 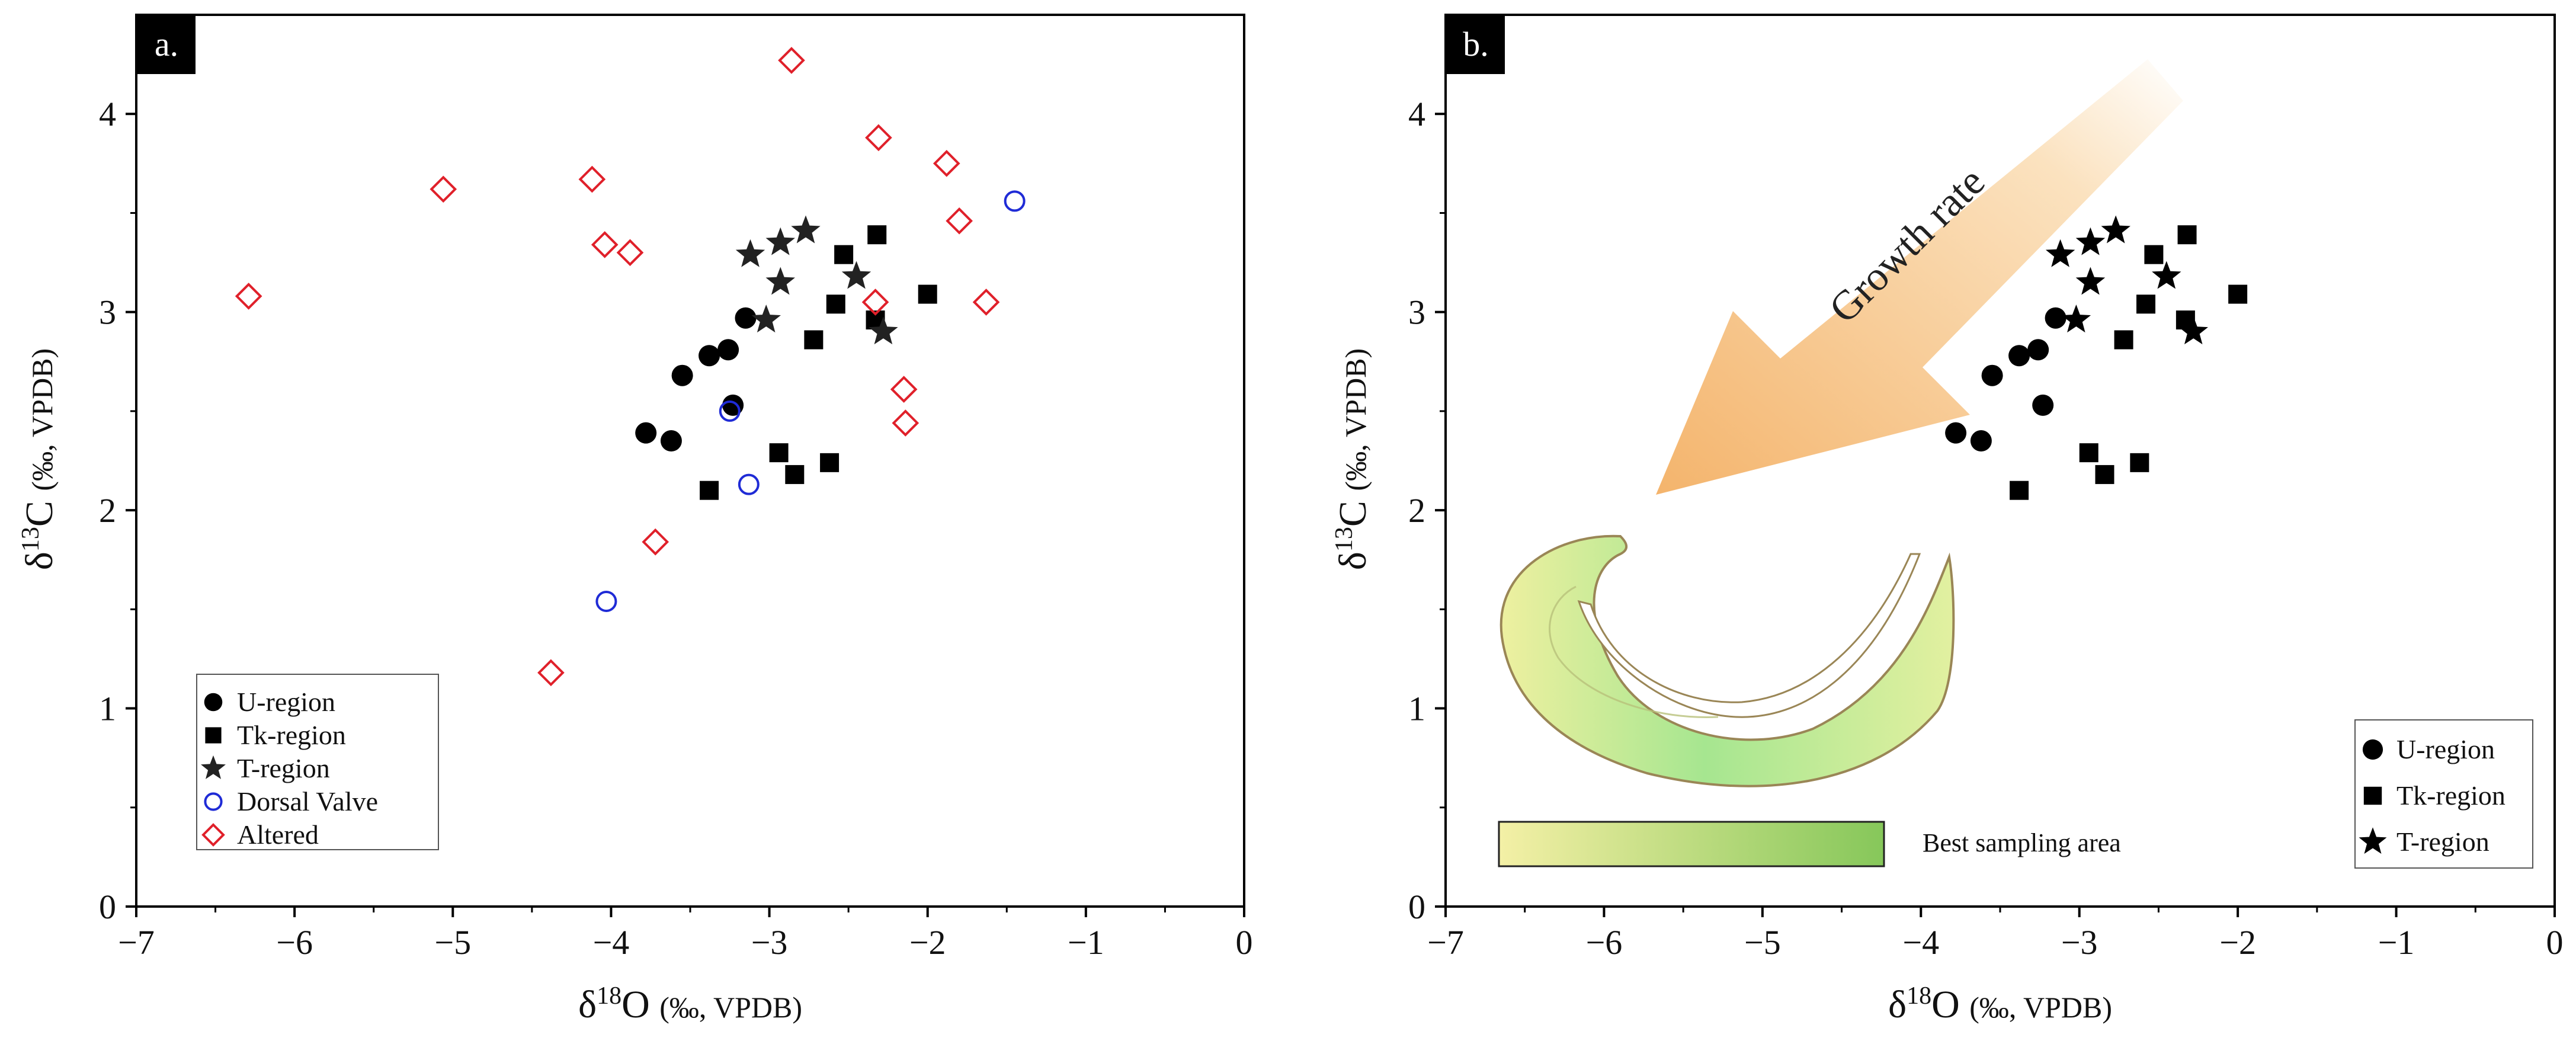 I want to click on y-tick-label: 1, so click(x=1416, y=709).